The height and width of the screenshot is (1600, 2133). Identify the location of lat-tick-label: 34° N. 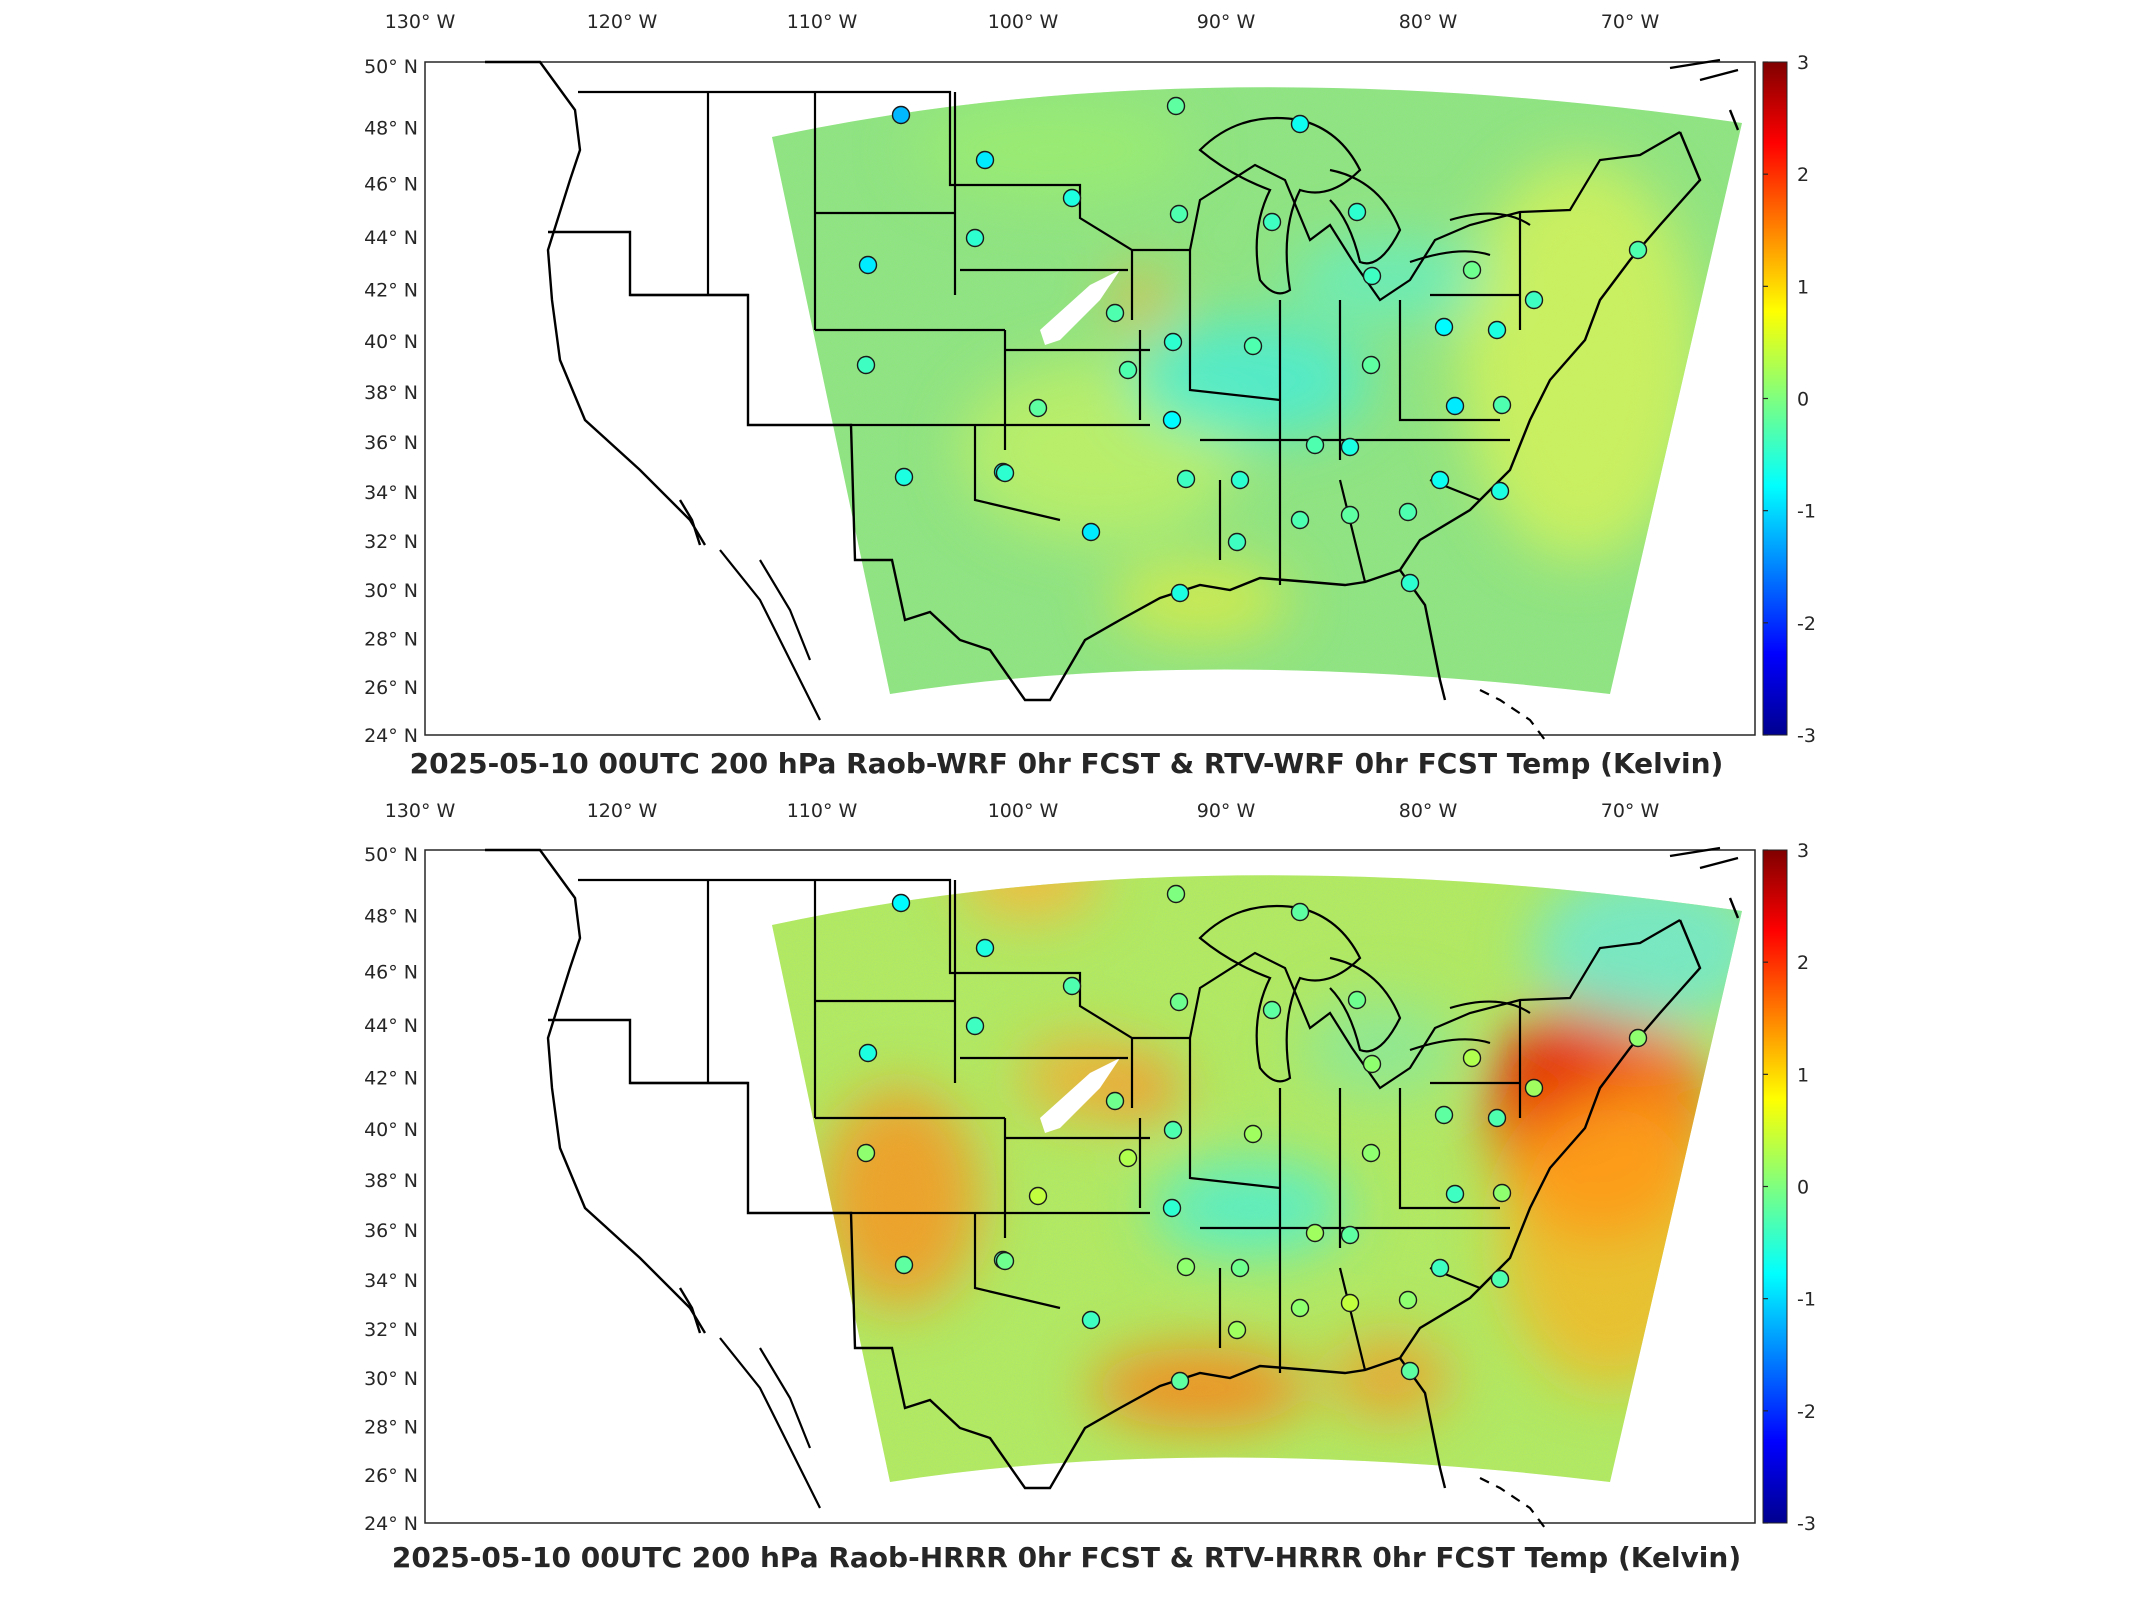
(391, 493).